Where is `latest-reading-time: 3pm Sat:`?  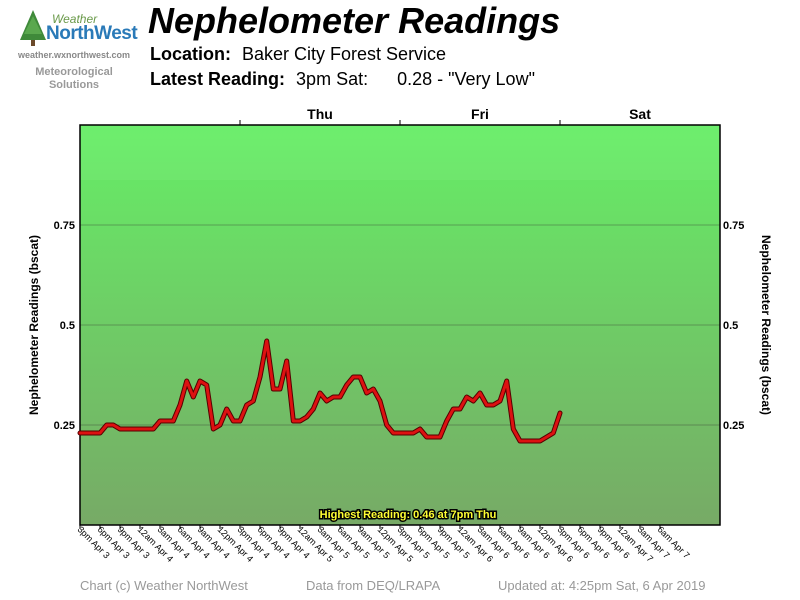 latest-reading-time: 3pm Sat: is located at coordinates (332, 79).